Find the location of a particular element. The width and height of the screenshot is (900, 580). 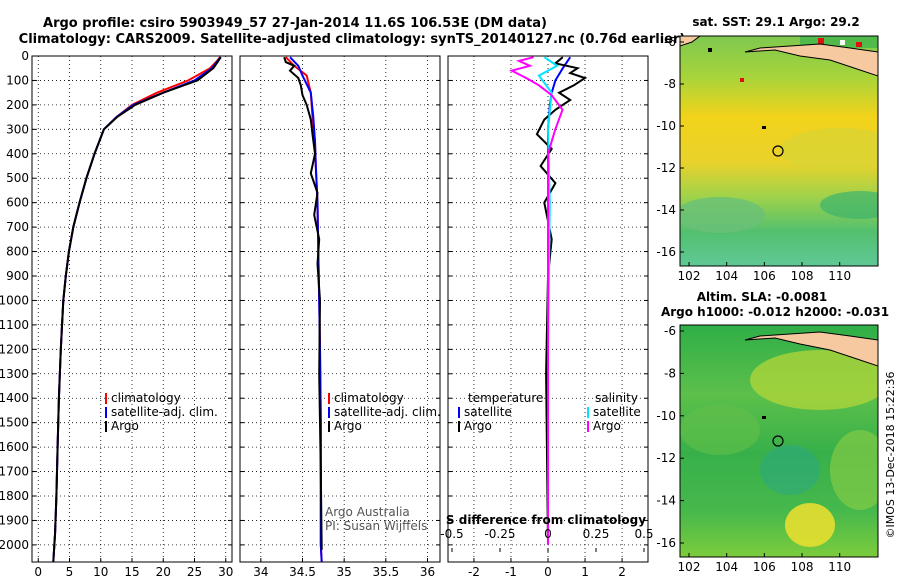

diff-s-tick-label: 0.25 is located at coordinates (596, 534).